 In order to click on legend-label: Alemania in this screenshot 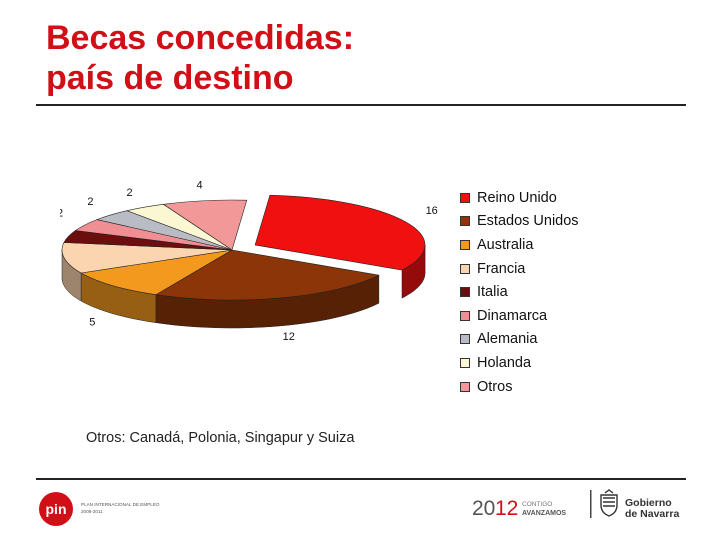, I will do `click(507, 339)`.